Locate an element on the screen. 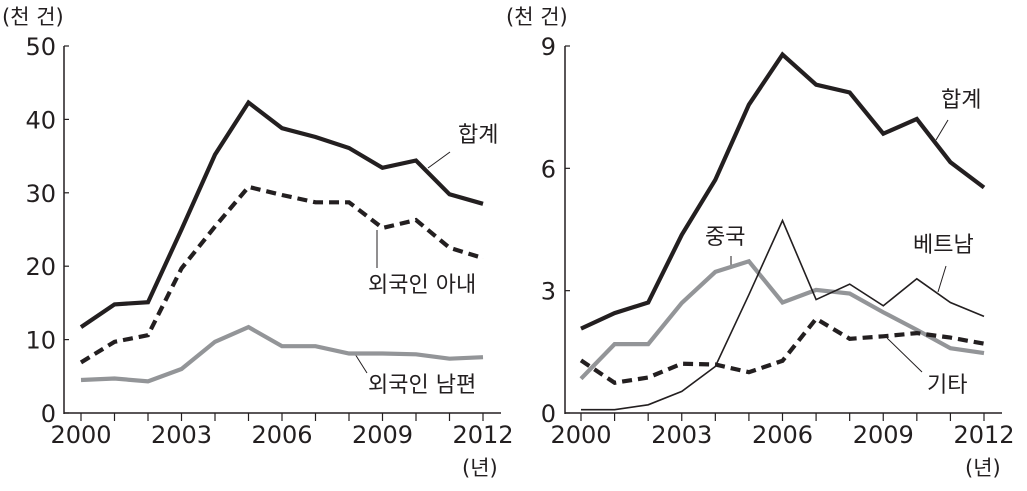  y-tick-label: 50 is located at coordinates (40, 47).